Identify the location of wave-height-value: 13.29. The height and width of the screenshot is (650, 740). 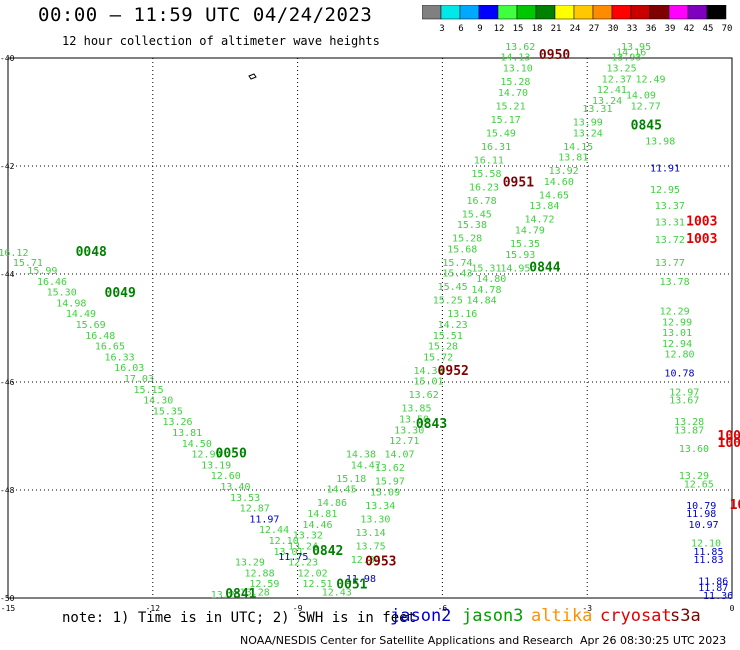
(250, 563).